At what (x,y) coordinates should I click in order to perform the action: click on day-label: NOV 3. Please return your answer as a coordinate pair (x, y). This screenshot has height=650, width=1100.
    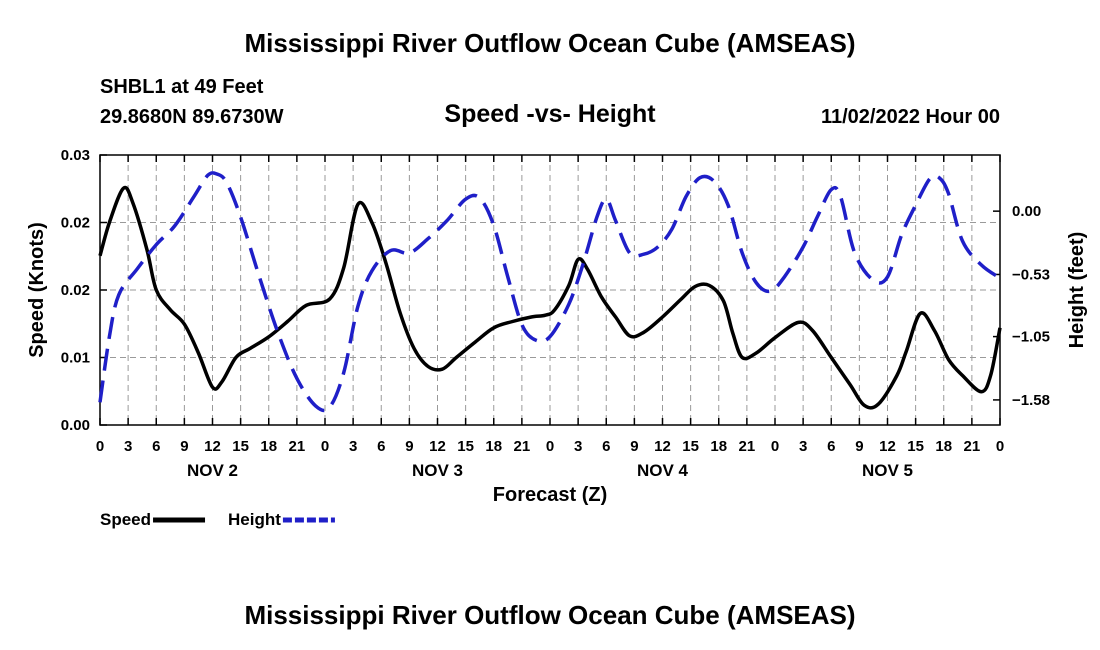
    Looking at the image, I should click on (437, 470).